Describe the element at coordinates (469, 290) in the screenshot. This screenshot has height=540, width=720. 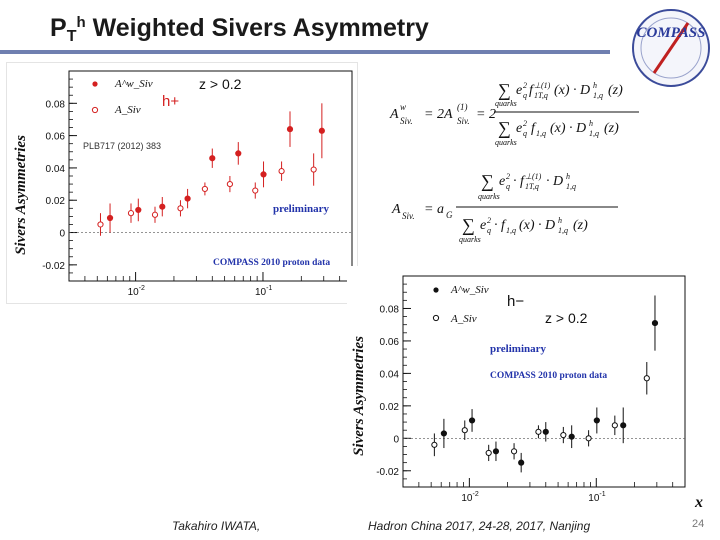
I see `legend-label-weighted: A^w_Siv` at that location.